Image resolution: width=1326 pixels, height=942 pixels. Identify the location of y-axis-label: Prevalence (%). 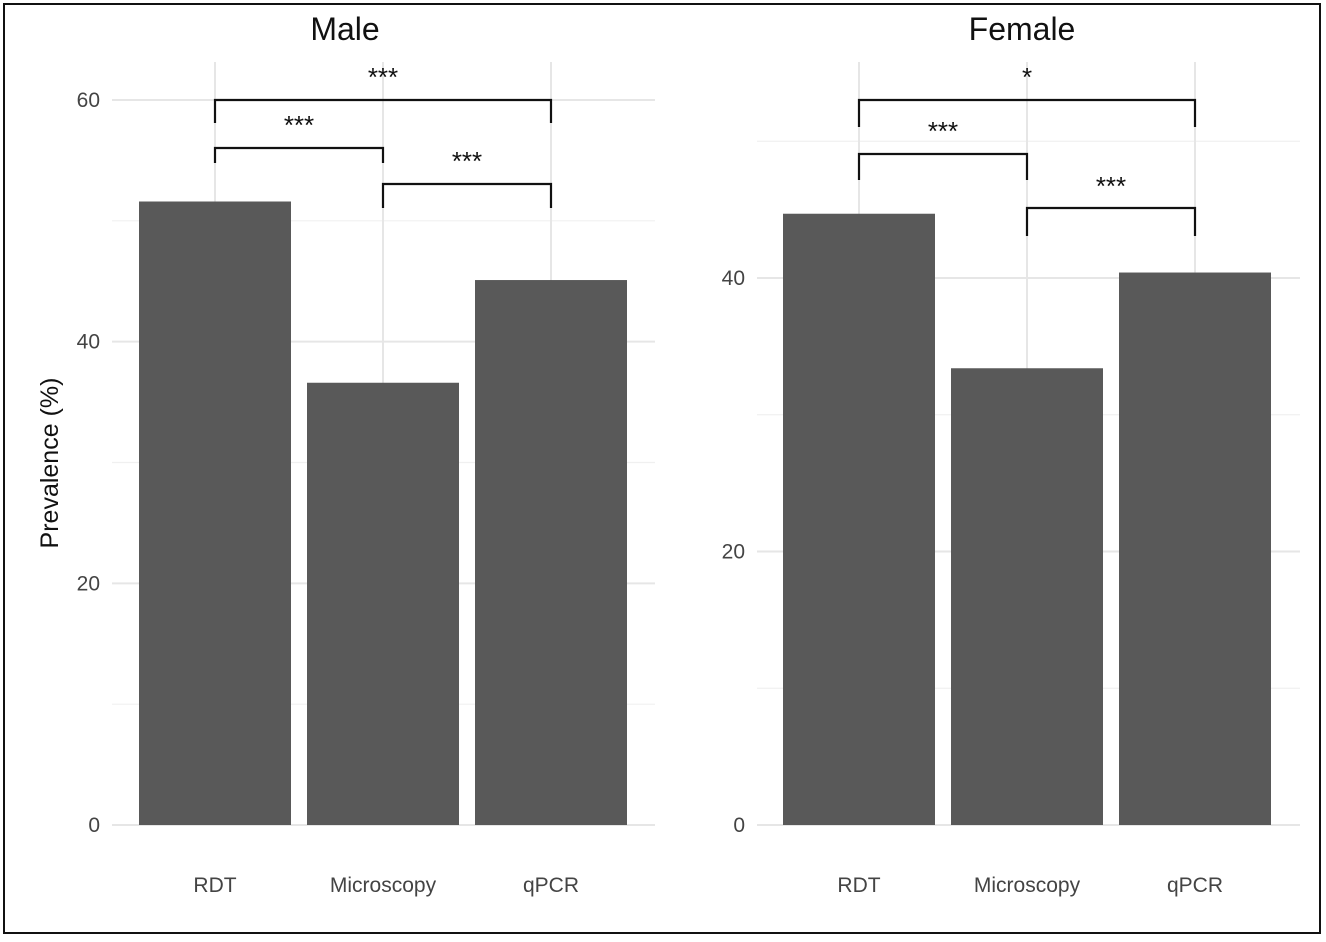
(50, 463).